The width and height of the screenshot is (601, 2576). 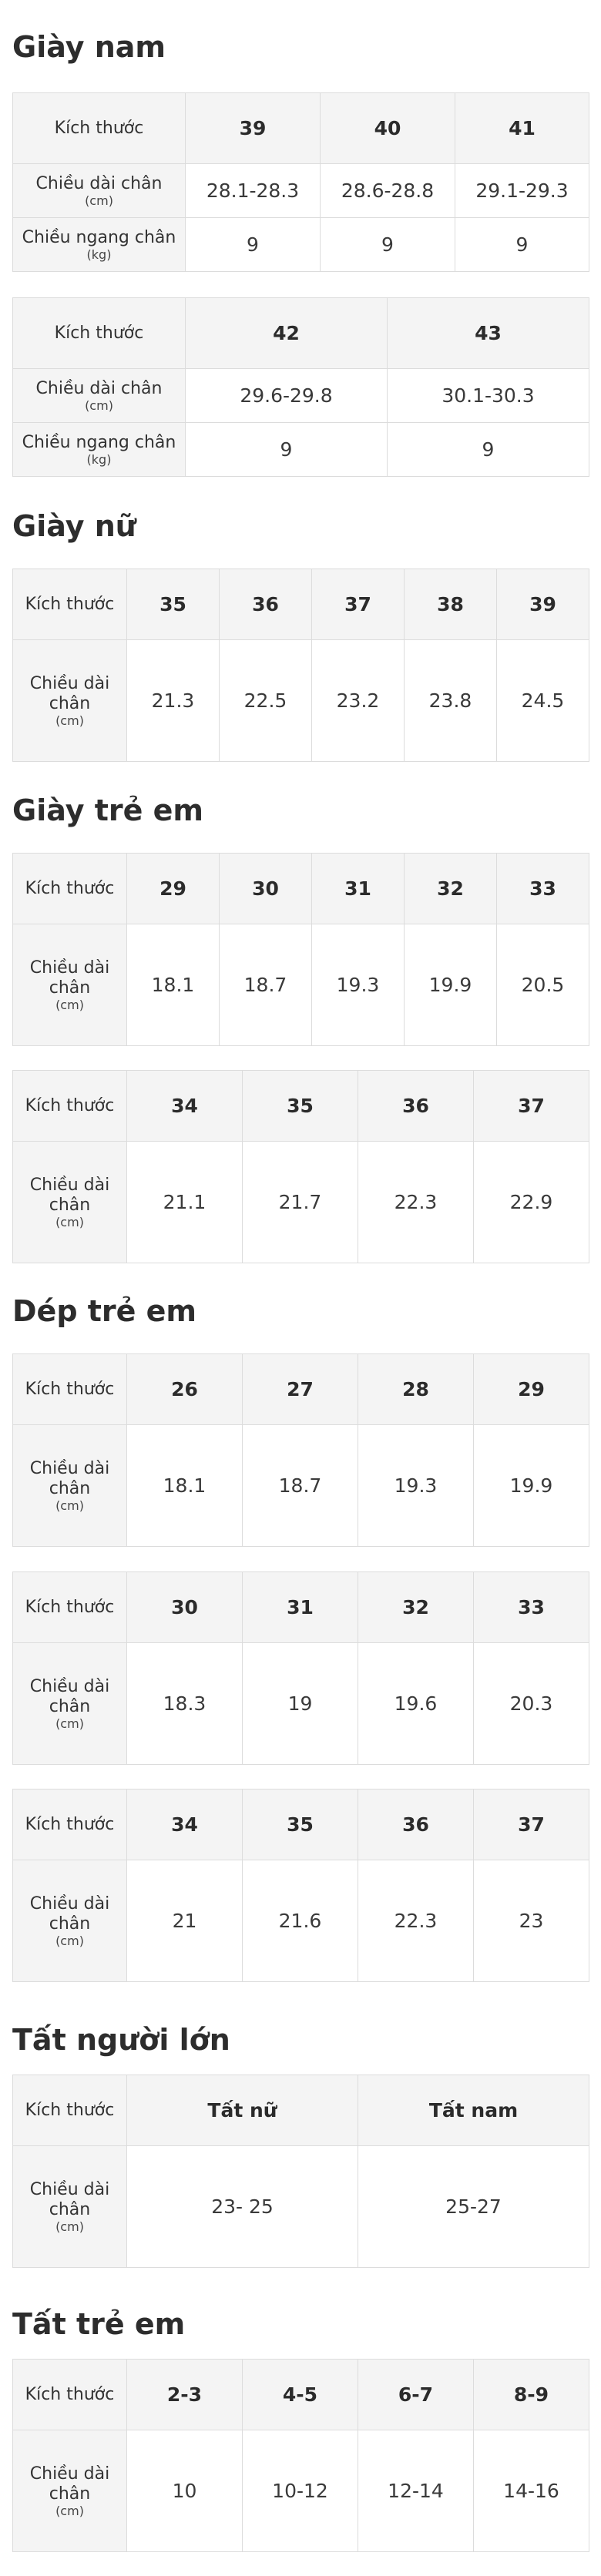 What do you see at coordinates (300, 1824) in the screenshot?
I see `size-cell: 35` at bounding box center [300, 1824].